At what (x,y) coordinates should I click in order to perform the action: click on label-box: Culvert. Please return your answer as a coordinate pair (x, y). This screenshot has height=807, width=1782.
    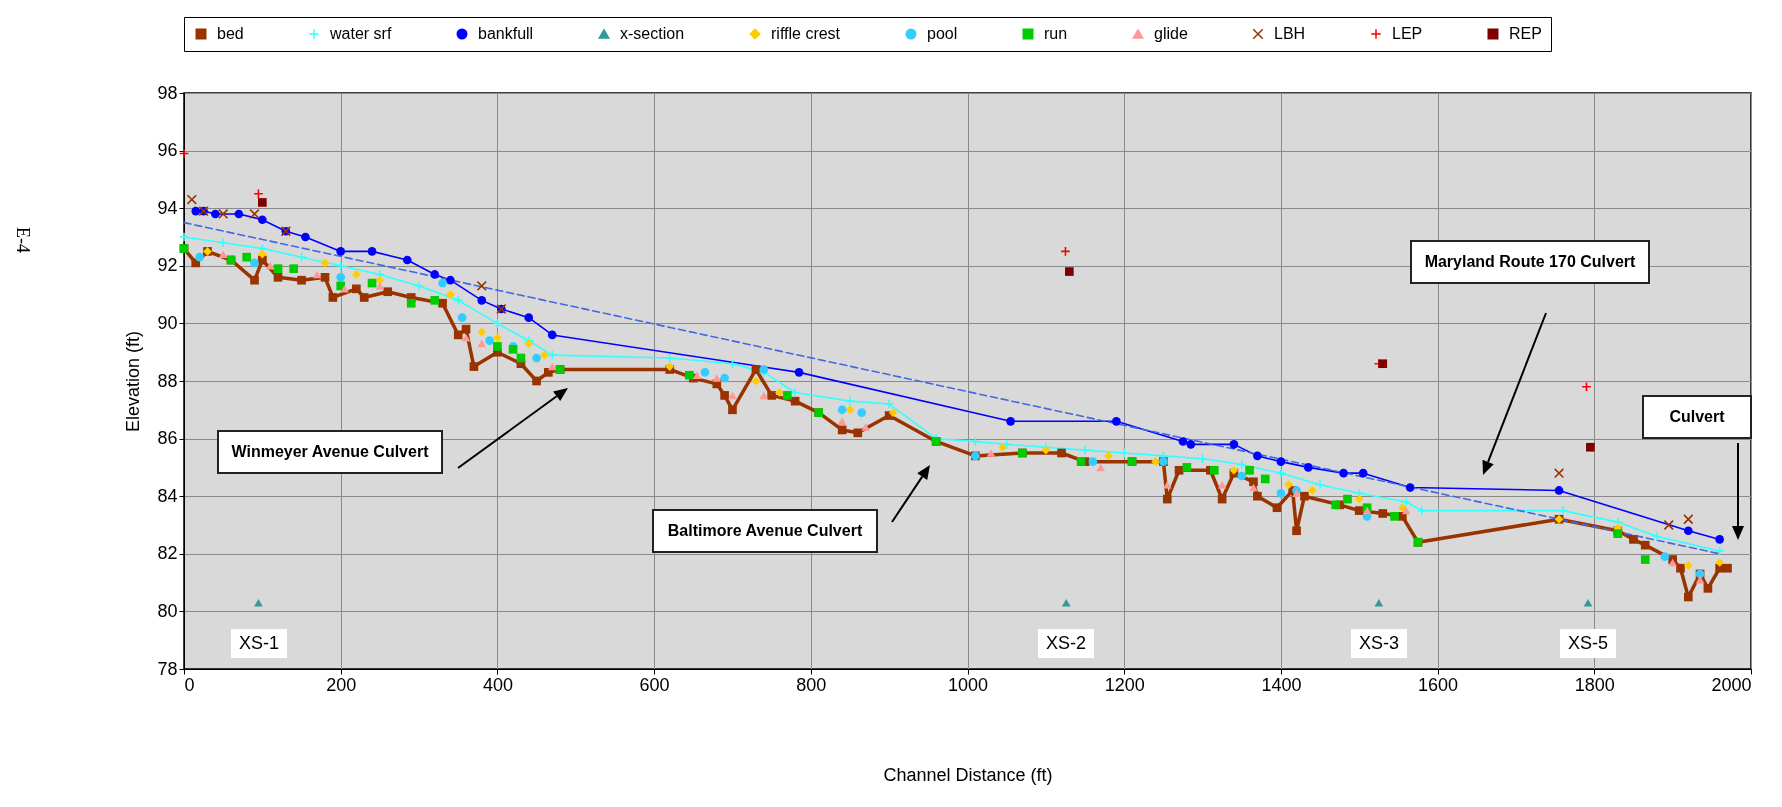
    Looking at the image, I should click on (1697, 417).